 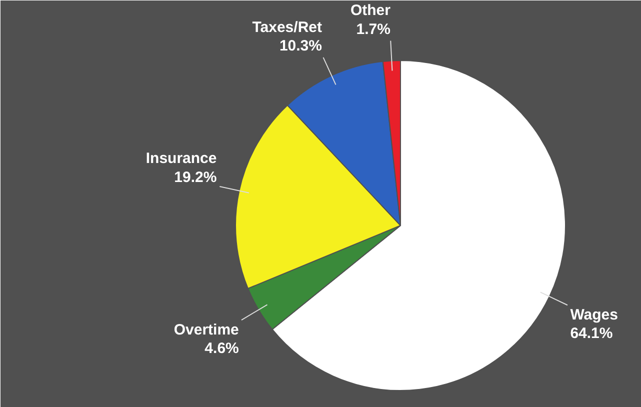 What do you see at coordinates (181, 159) in the screenshot?
I see `slice-label: Insurance` at bounding box center [181, 159].